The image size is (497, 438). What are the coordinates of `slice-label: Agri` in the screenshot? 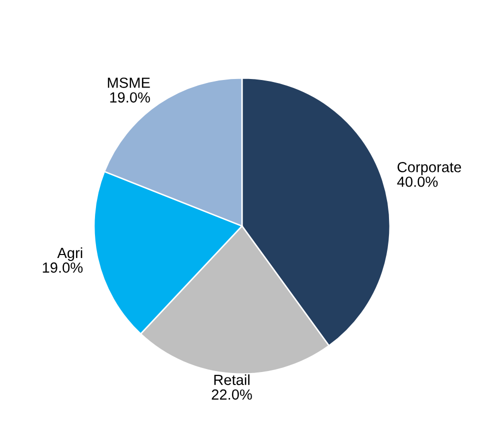 It's located at (69, 254).